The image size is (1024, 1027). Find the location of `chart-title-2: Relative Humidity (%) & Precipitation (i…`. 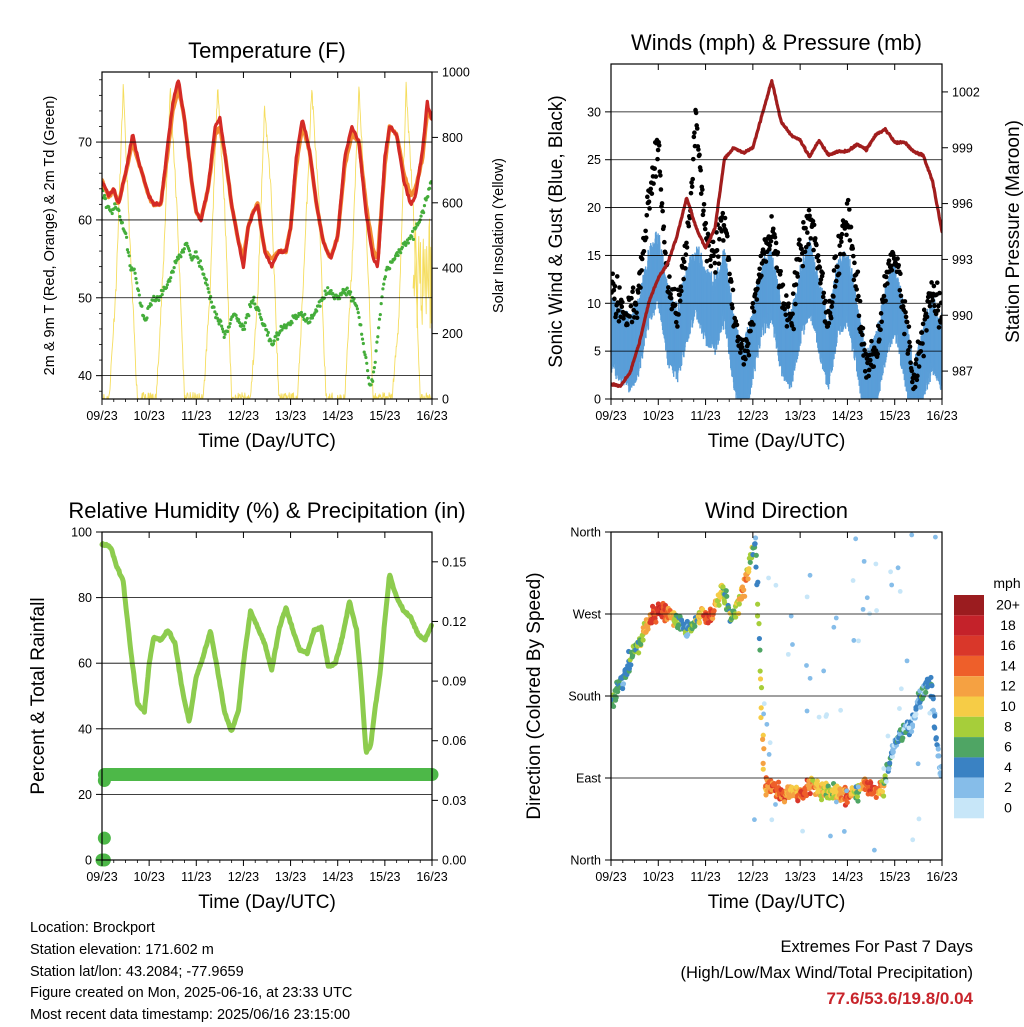

chart-title-2: Relative Humidity (%) & Precipitation (i… is located at coordinates (266, 510).